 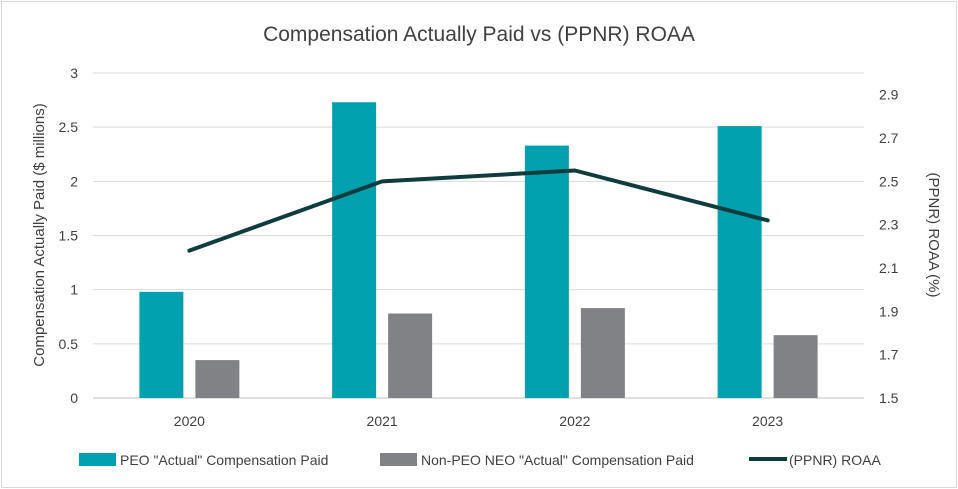 What do you see at coordinates (557, 460) in the screenshot?
I see `legend-label-non-peo: Non-PEO NEO "Actual" Compensation Paid` at bounding box center [557, 460].